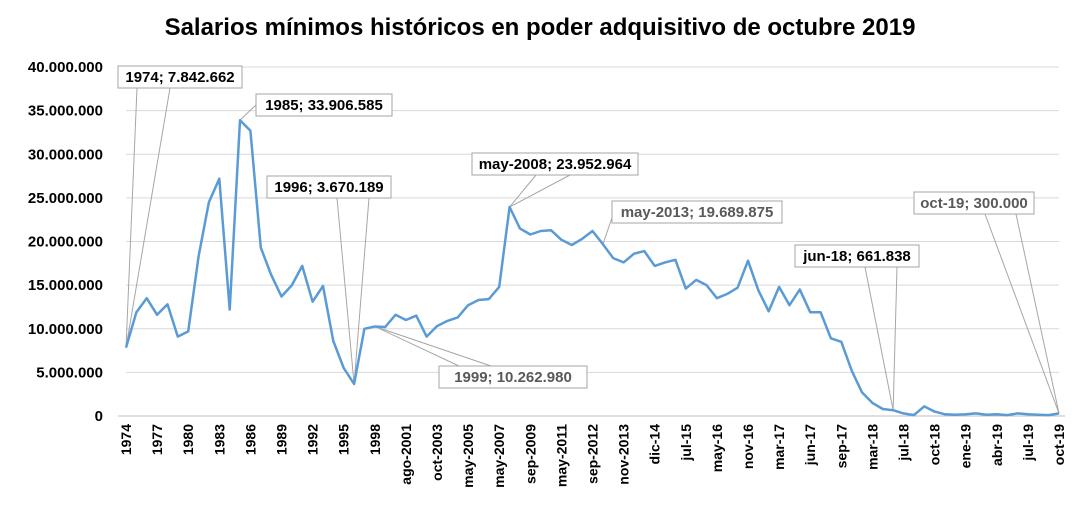  I want to click on x-tick-label: 1989, so click(282, 439).